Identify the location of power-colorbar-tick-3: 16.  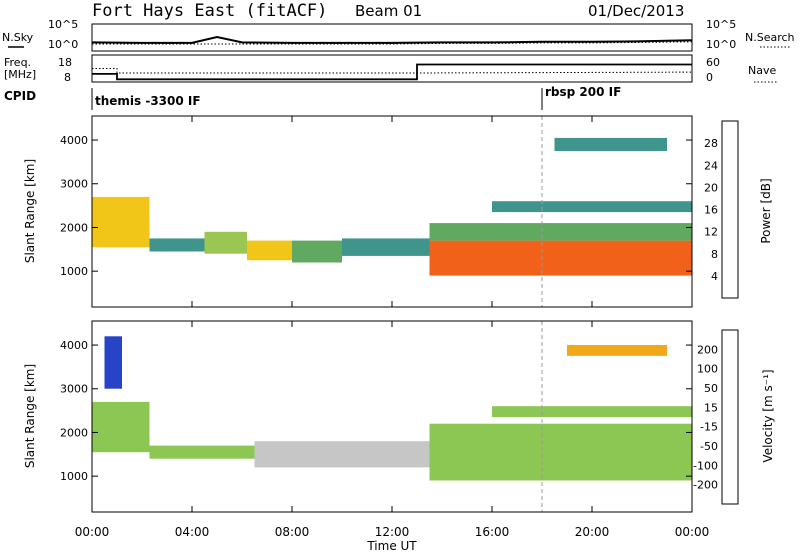
(711, 210).